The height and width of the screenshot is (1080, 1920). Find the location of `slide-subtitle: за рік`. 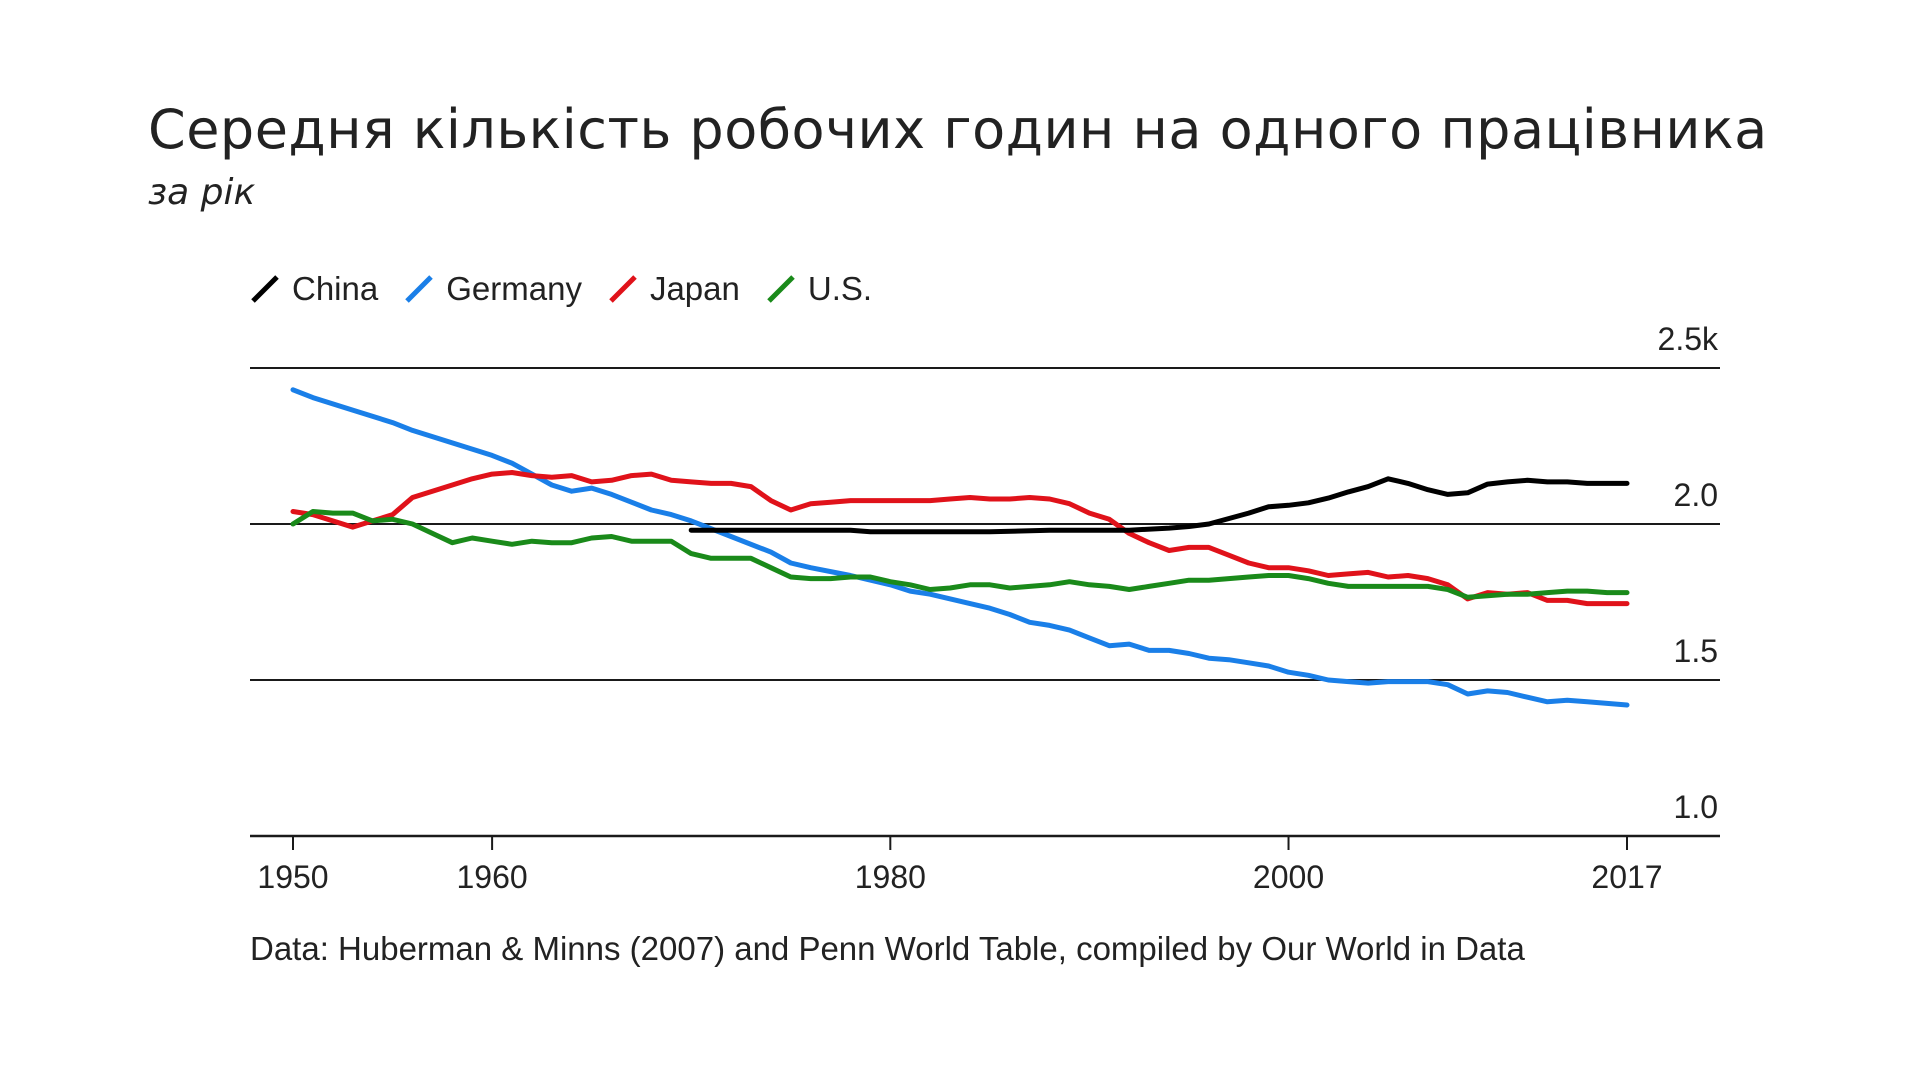

slide-subtitle: за рік is located at coordinates (202, 192).